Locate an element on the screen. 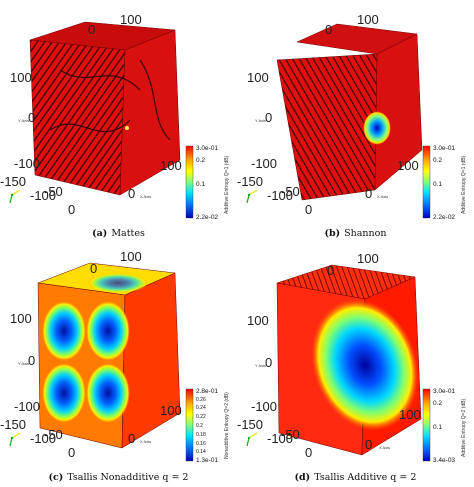  colorbar-label: 0.18 is located at coordinates (201, 435).